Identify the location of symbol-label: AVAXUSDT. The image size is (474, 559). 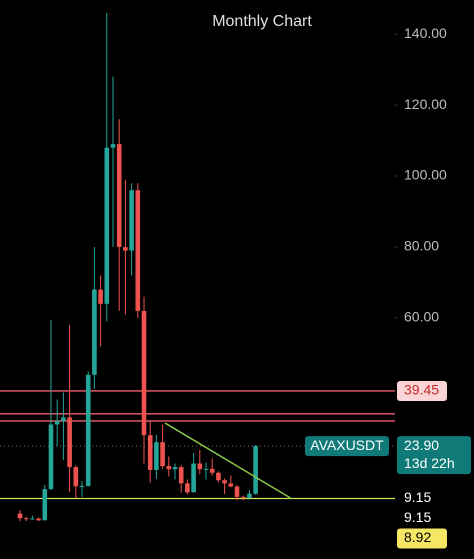
(347, 445).